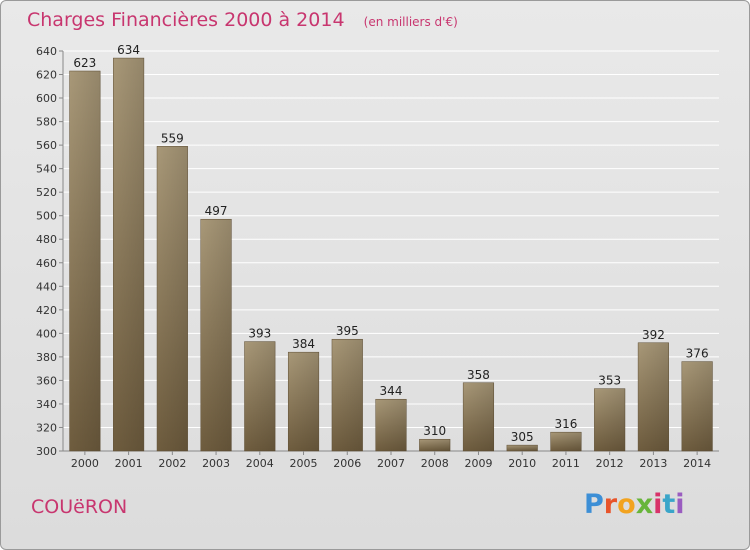  I want to click on chart-title: Charges Financières 2000 à 2014, so click(186, 20).